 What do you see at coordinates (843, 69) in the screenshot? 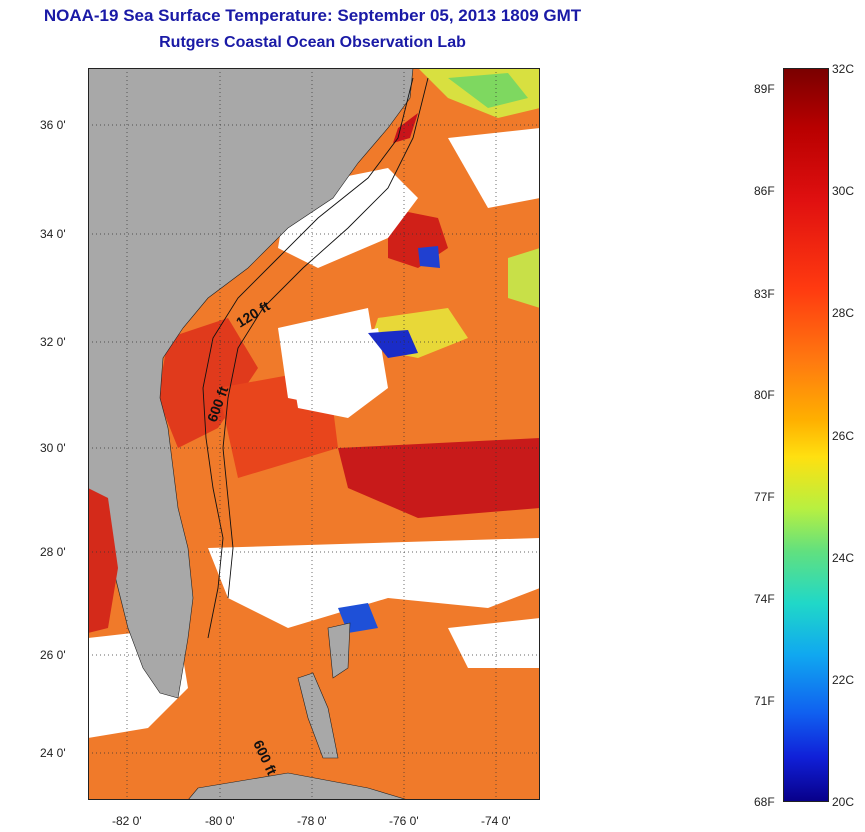
I see `colorbar-celsius-label: 32C` at bounding box center [843, 69].